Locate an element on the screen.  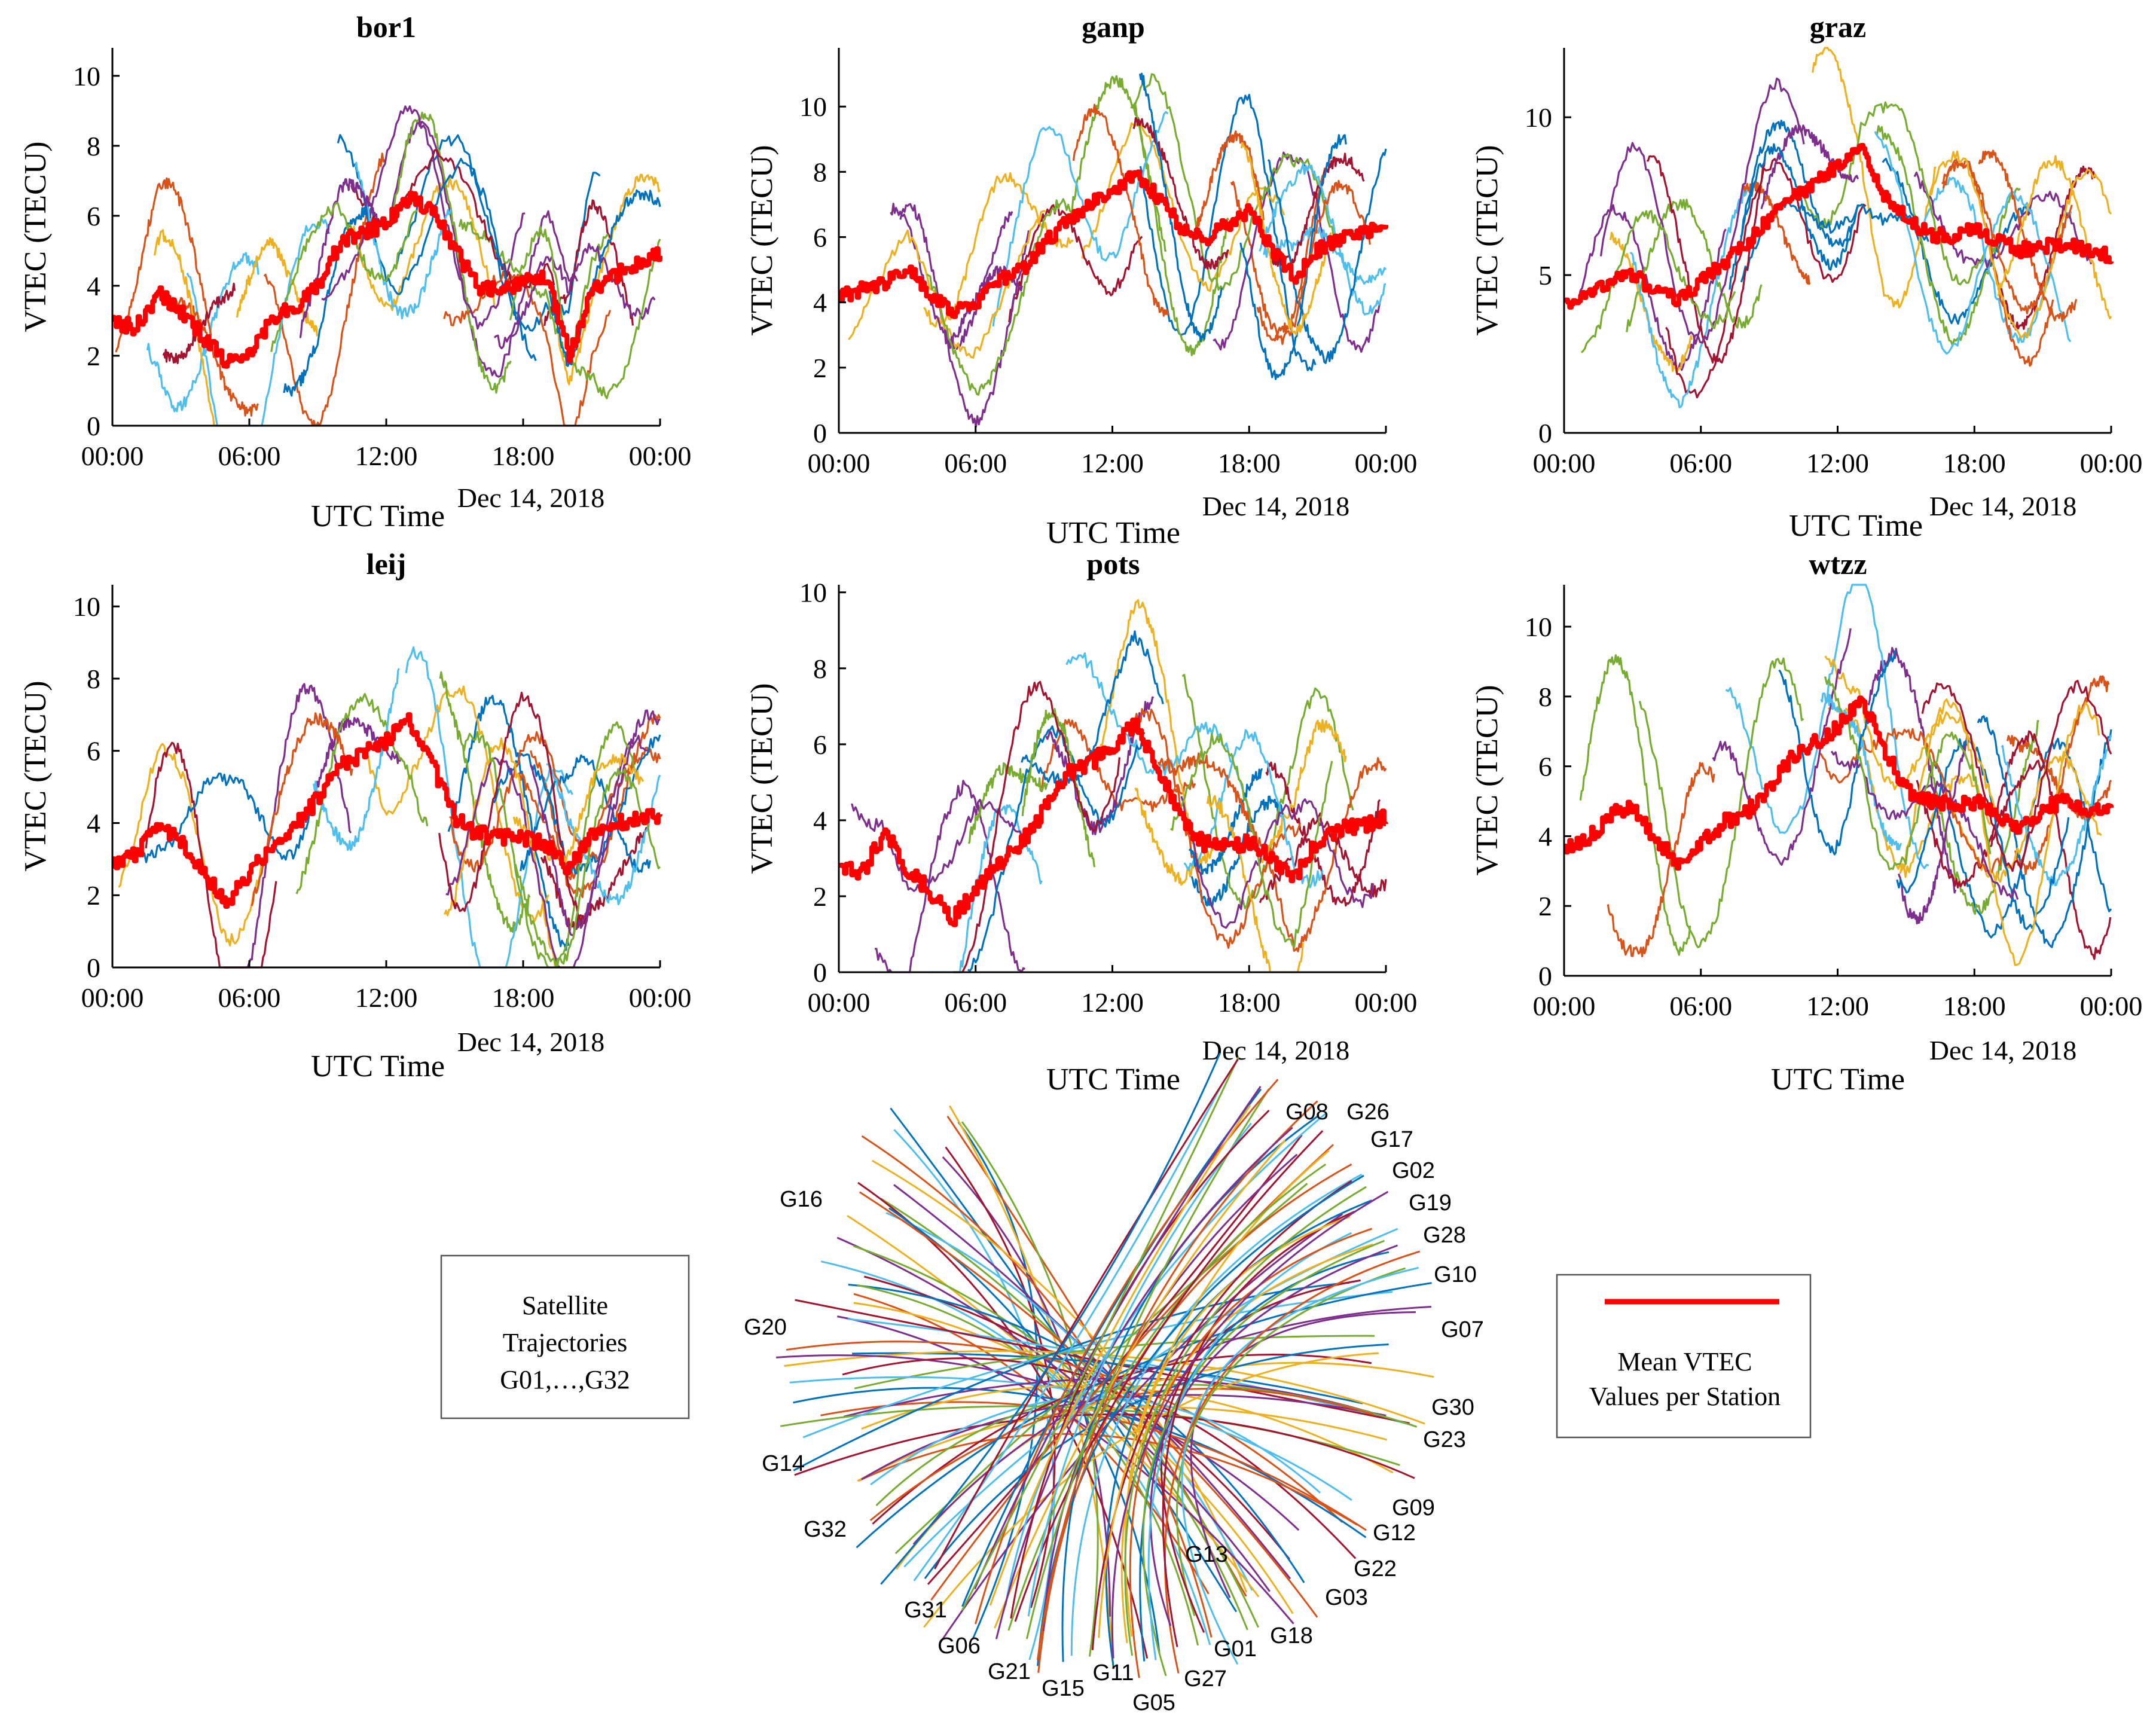
y-tick-label: 4 is located at coordinates (820, 820).